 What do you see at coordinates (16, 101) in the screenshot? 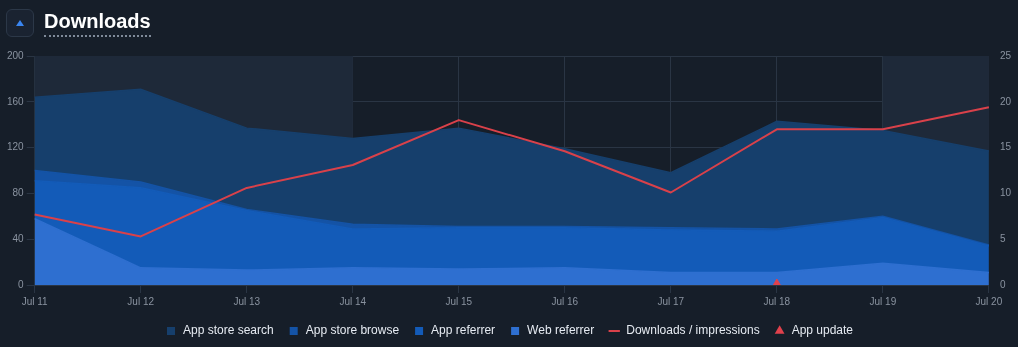
I see `y-tick-label: 160` at bounding box center [16, 101].